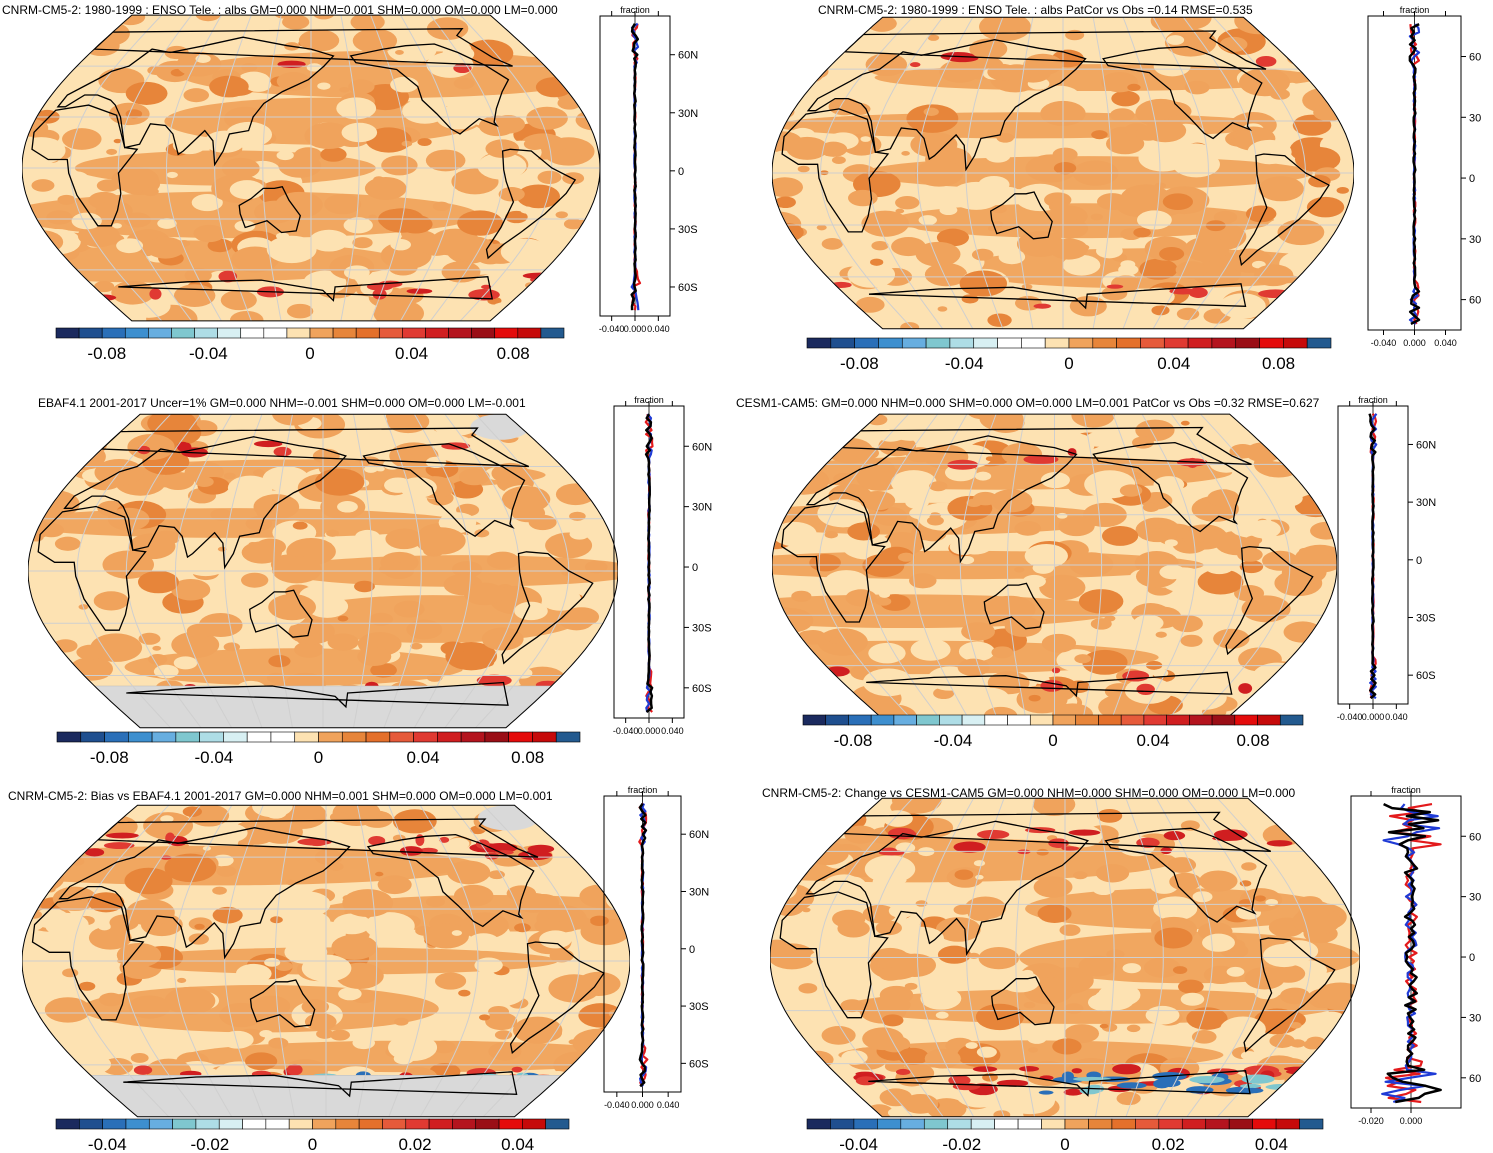  What do you see at coordinates (961, 1144) in the screenshot?
I see `colorbar-tick-label: -0.02` at bounding box center [961, 1144].